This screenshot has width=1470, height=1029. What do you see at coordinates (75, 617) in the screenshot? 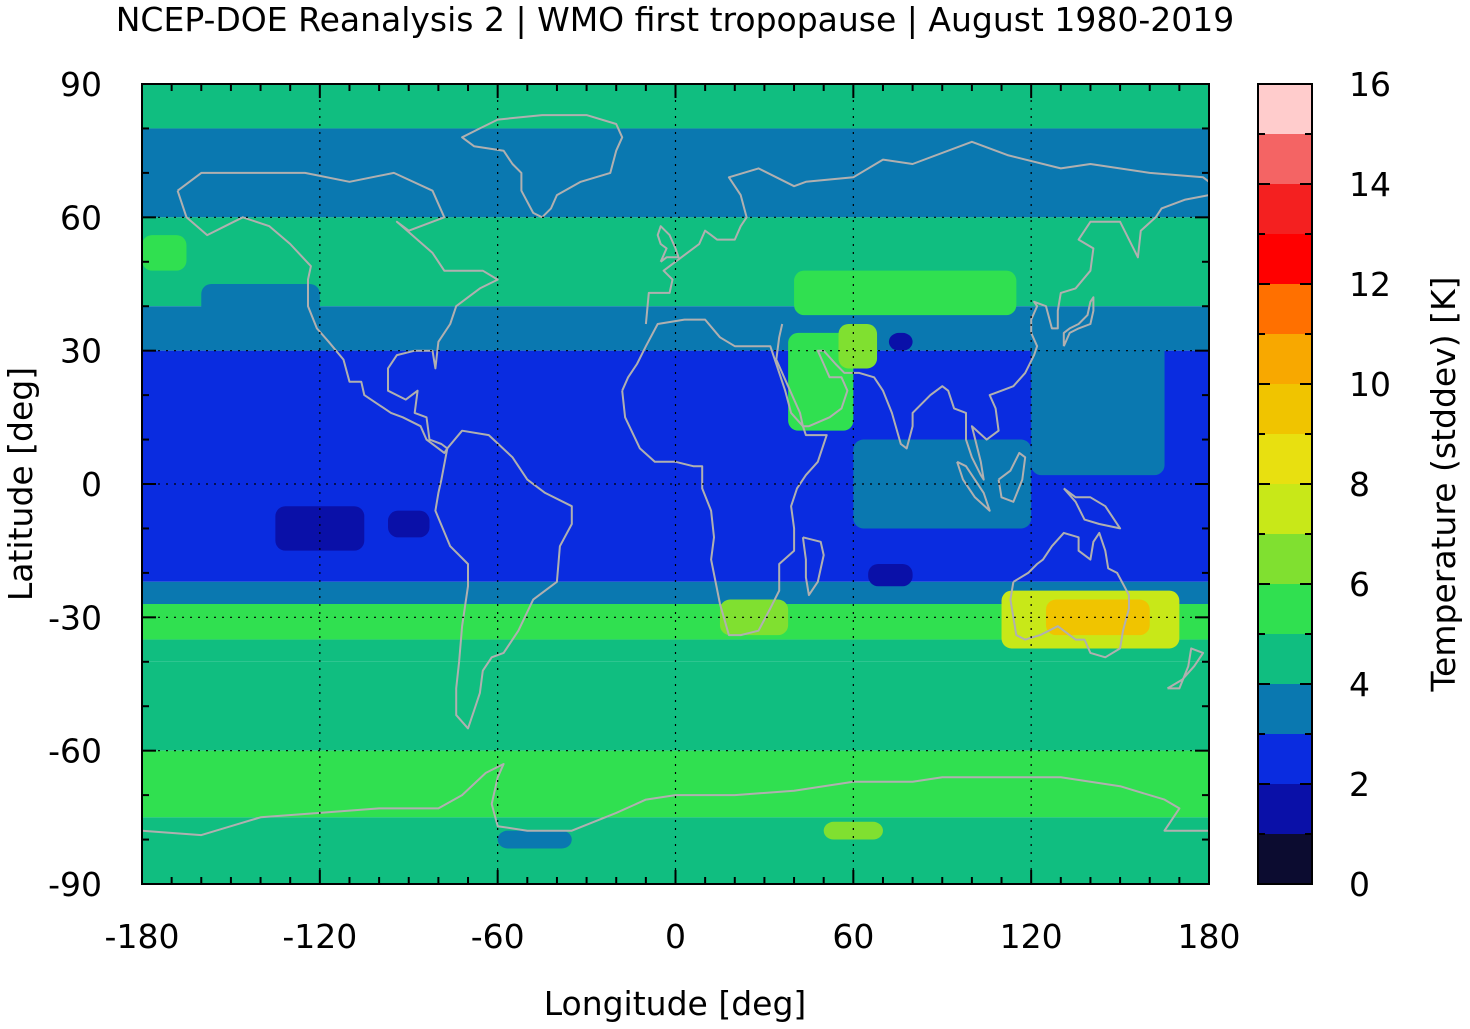
I see `y-tick-label: -30` at bounding box center [75, 617].